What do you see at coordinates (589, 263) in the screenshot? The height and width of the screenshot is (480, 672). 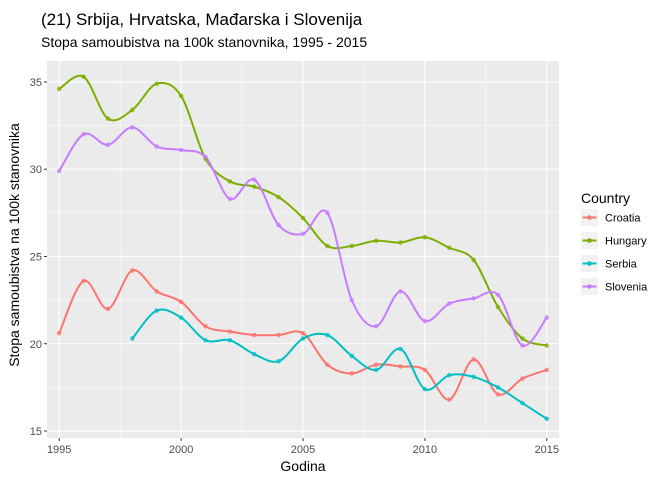 I see `legend-key-serbia` at bounding box center [589, 263].